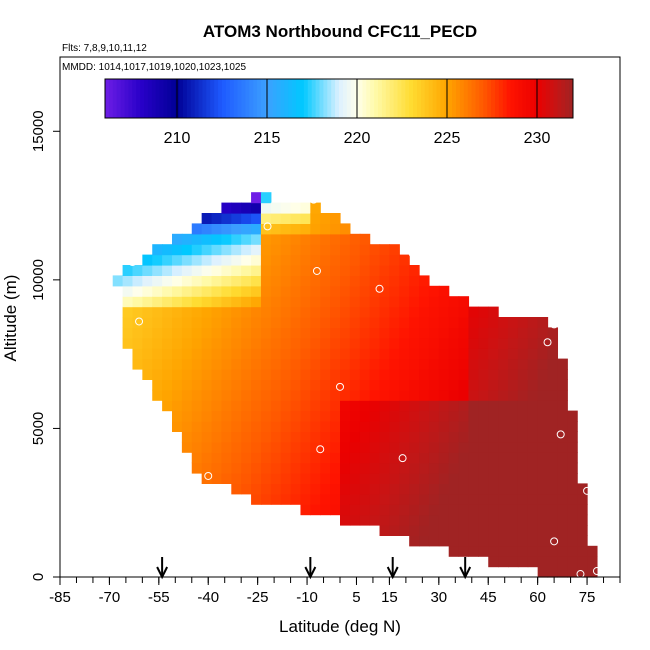  What do you see at coordinates (154, 67) in the screenshot?
I see `chart-subtitle-dates: MMDD: 1014,1017,1019,1020,1023,1025` at bounding box center [154, 67].